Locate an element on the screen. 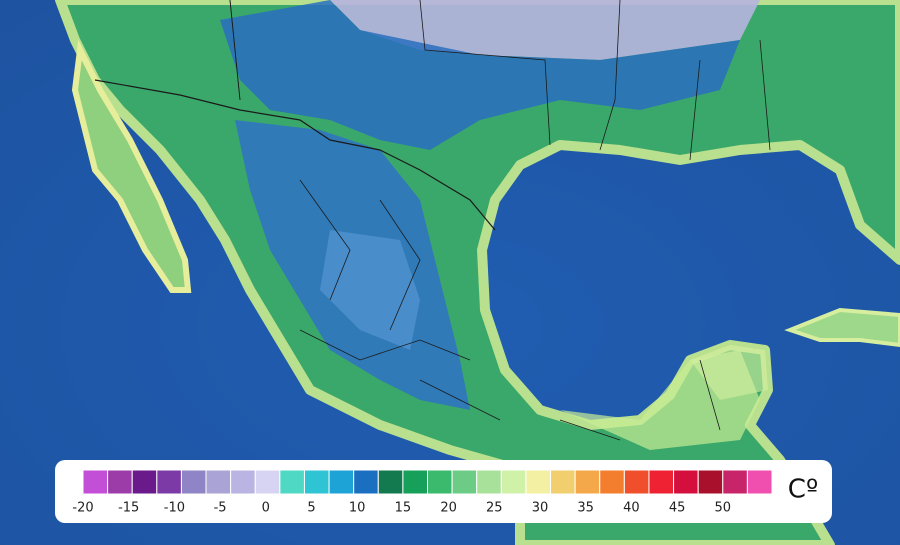 This screenshot has width=900, height=545. legend: -20 -15 -10 -5 0 5 10 15 20 25 30 35 40 45 50 Cº is located at coordinates (443, 491).